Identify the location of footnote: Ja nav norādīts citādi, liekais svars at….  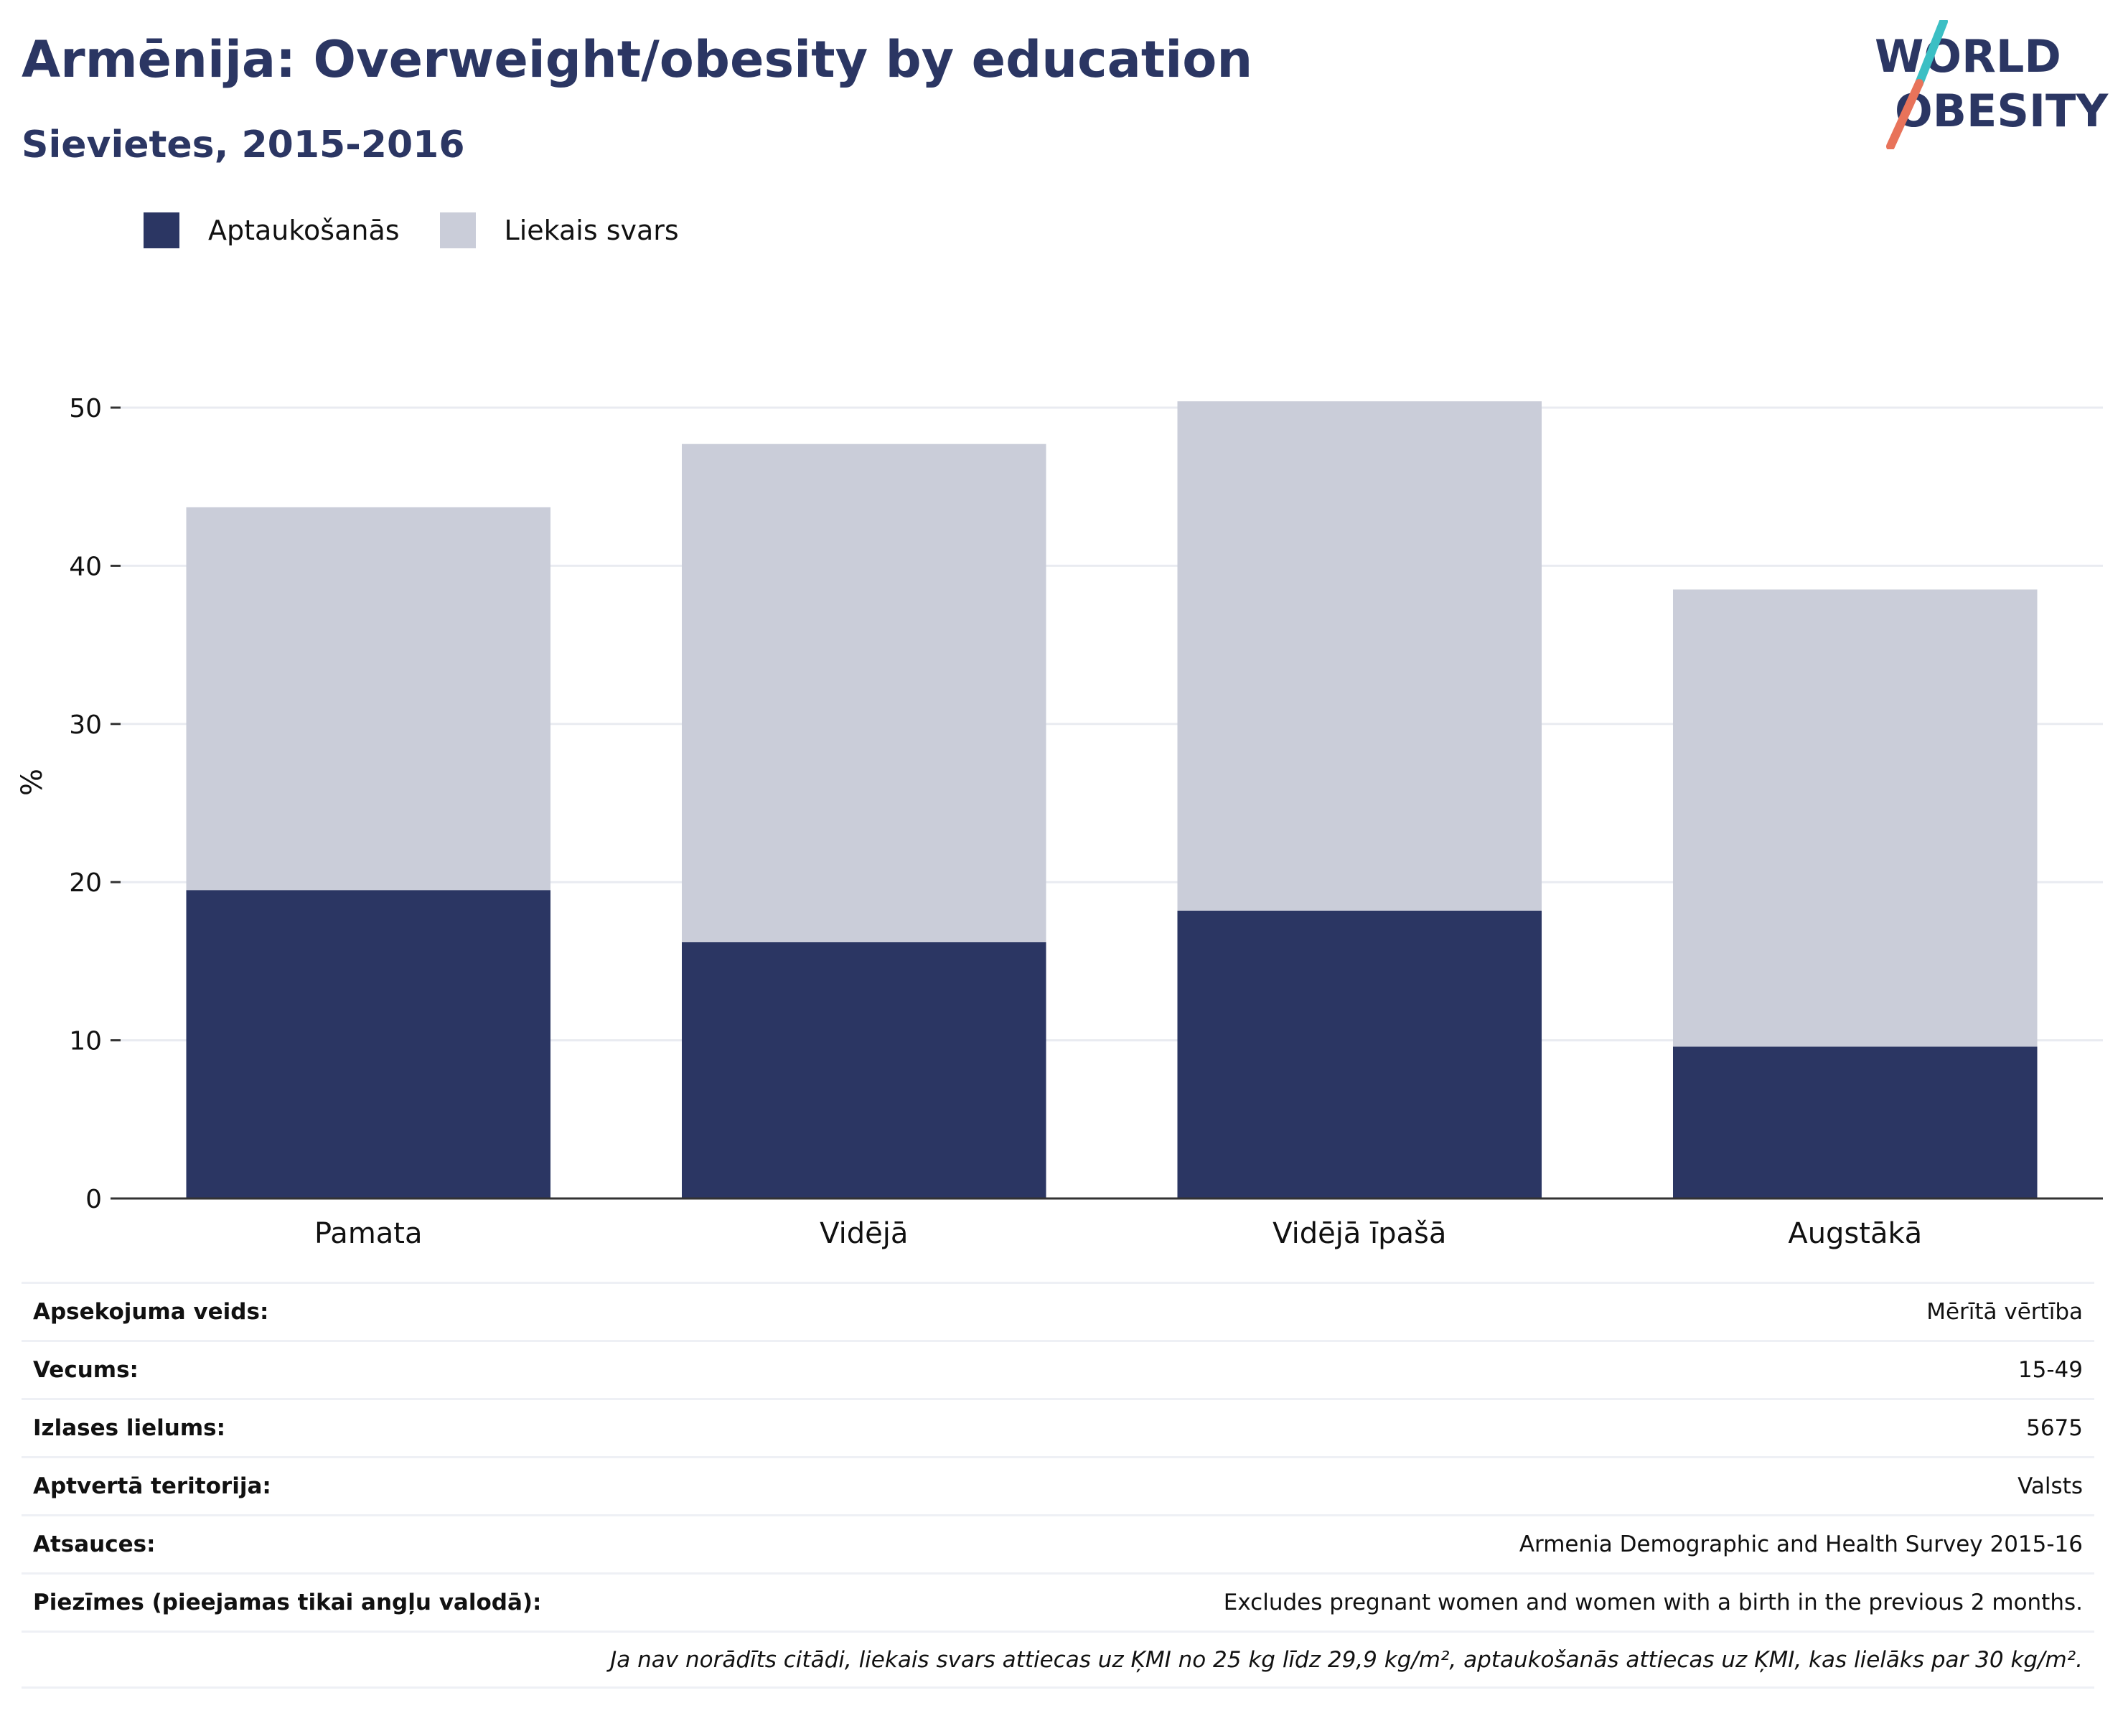
(1346, 1659).